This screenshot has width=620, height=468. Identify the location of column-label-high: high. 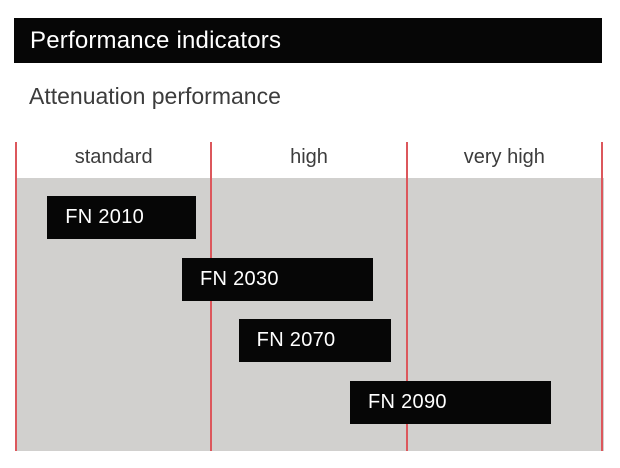
(309, 157).